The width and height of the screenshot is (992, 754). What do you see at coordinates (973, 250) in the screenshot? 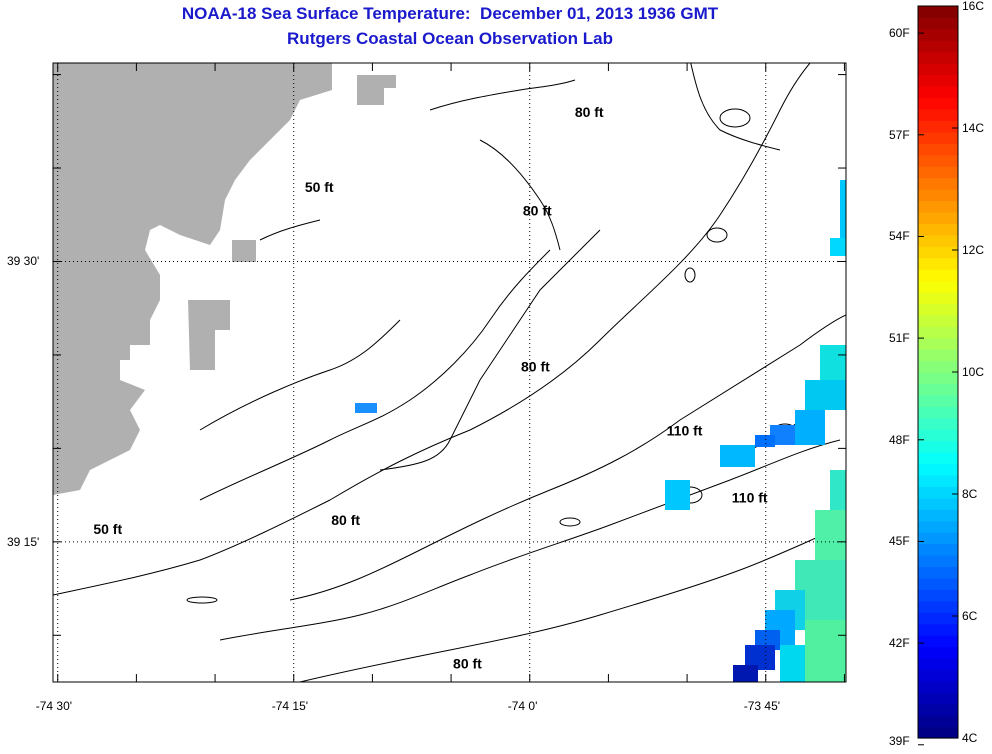
I see `colorbar-label-c: 12C` at bounding box center [973, 250].